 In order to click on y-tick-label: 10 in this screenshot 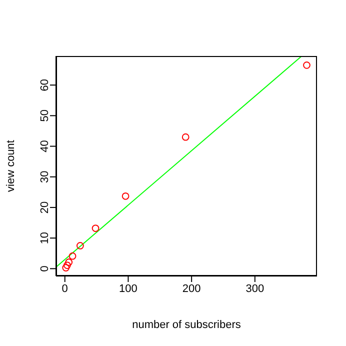, I will do `click(45, 238)`.